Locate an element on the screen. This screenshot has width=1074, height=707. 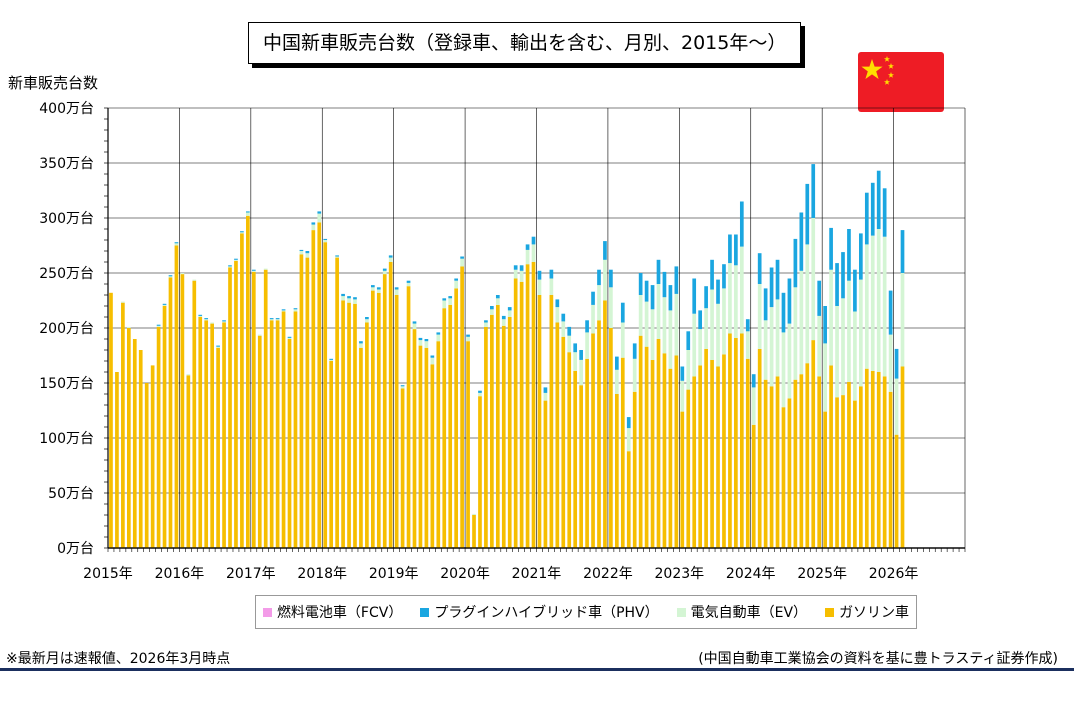
bottom-rule is located at coordinates (537, 669).